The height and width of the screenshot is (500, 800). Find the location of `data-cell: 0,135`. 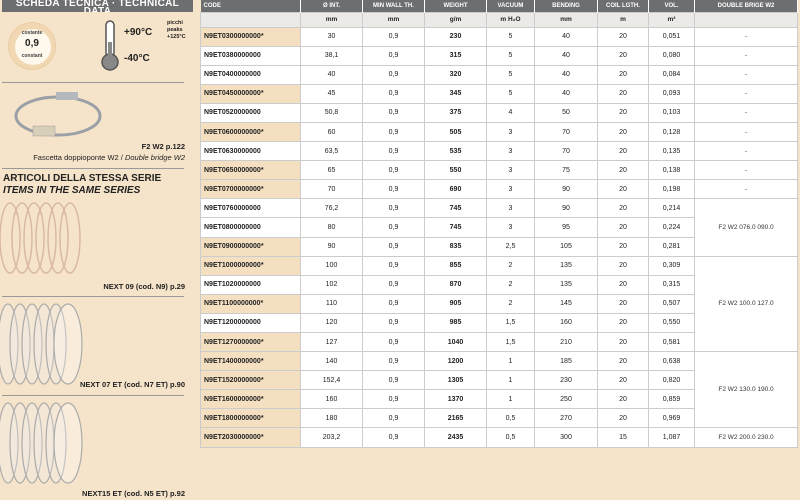

data-cell: 0,135 is located at coordinates (671, 151).